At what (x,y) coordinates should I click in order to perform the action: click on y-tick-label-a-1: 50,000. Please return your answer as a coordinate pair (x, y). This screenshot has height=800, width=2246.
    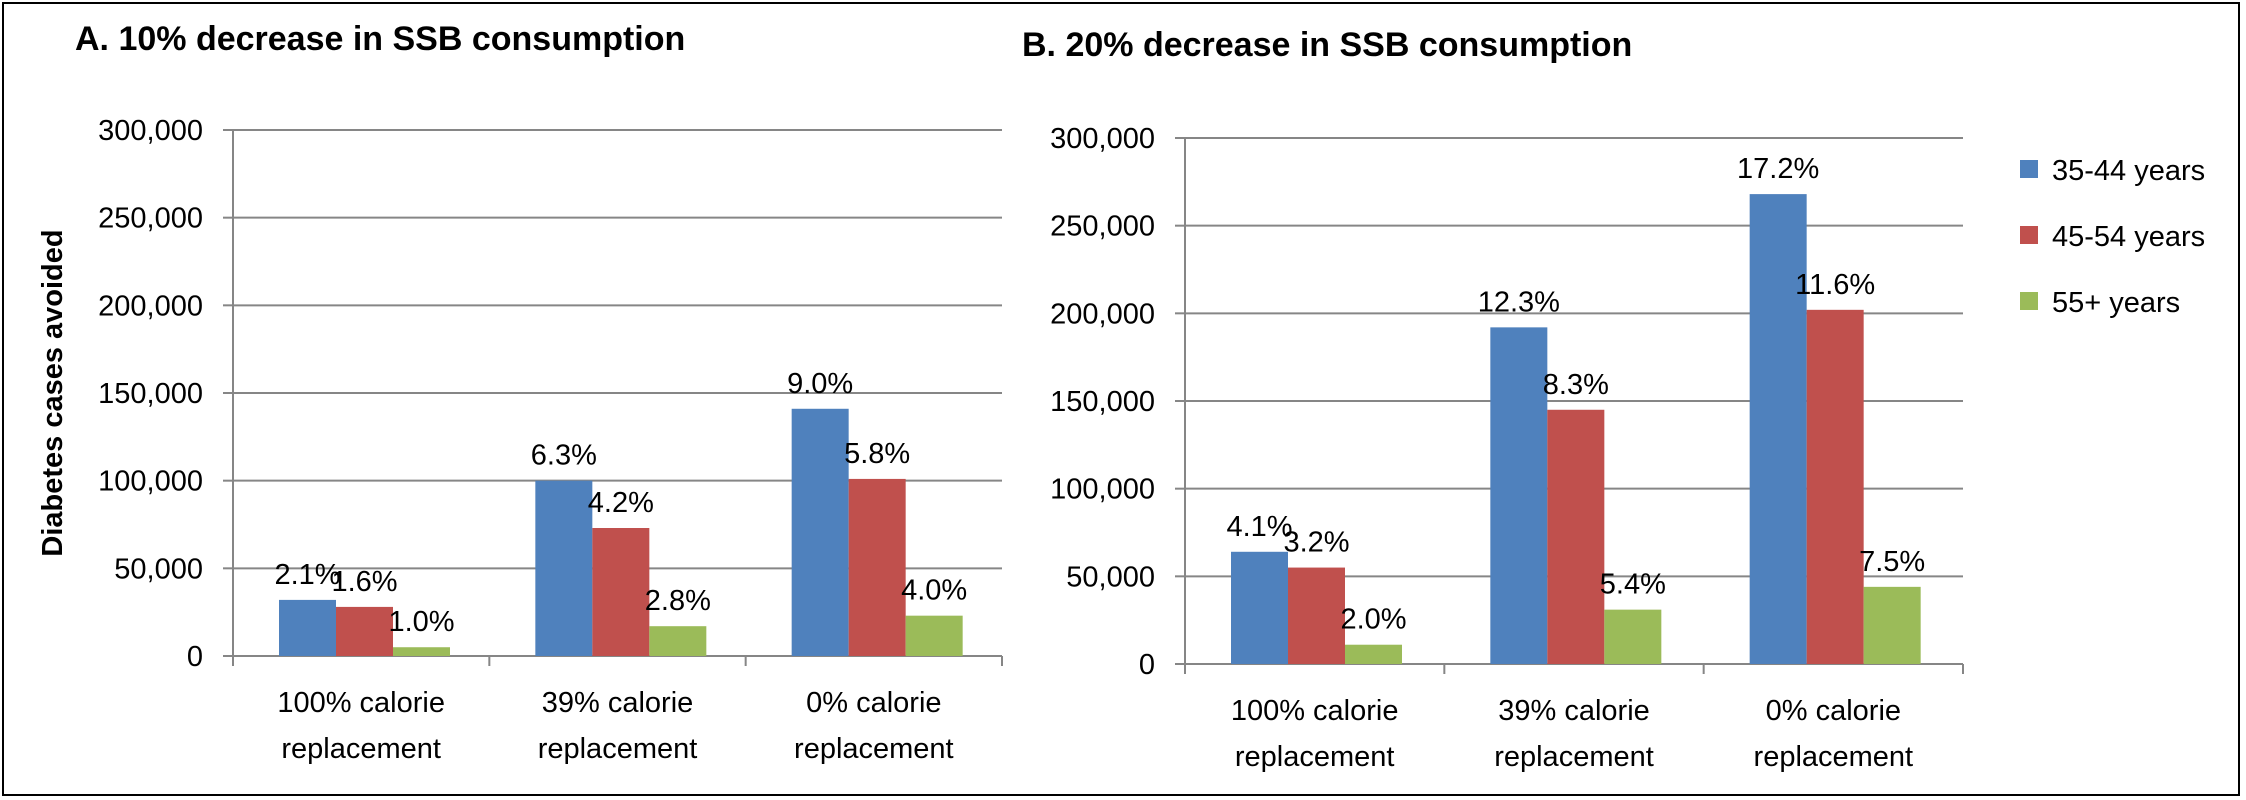
    Looking at the image, I should click on (158, 569).